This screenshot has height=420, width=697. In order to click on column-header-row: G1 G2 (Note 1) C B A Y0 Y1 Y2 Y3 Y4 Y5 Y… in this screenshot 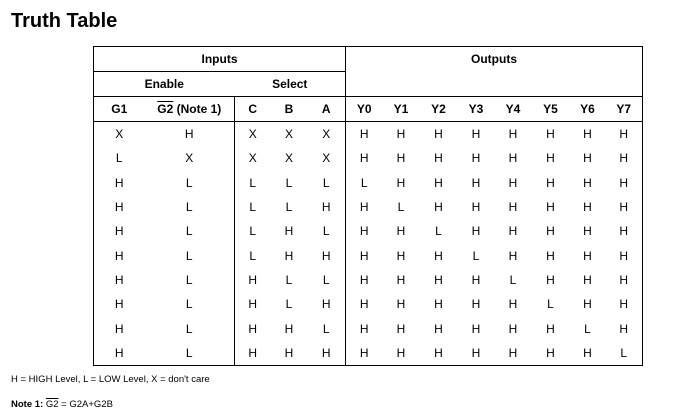, I will do `click(368, 109)`.